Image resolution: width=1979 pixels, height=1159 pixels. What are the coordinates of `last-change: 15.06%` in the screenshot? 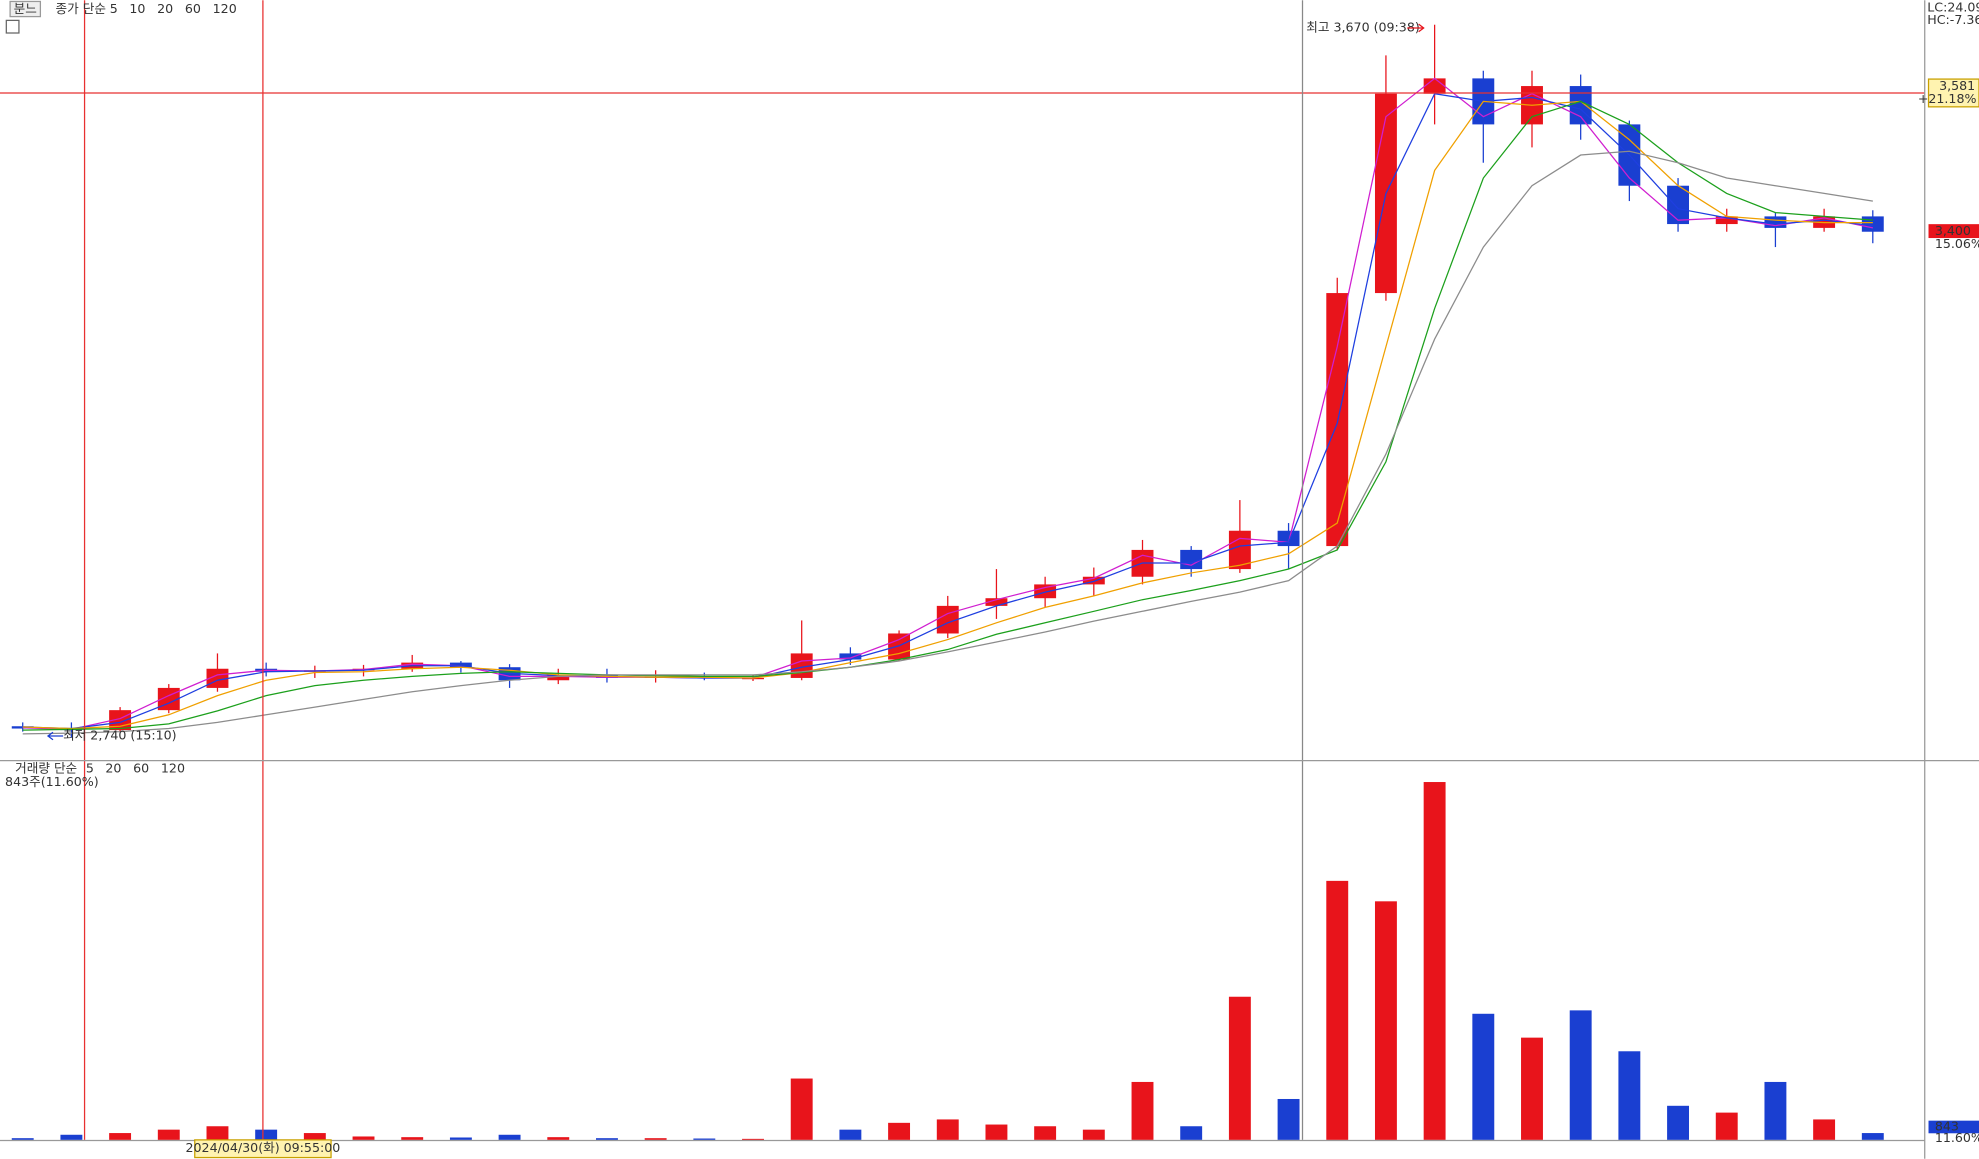 It's located at (1957, 243).